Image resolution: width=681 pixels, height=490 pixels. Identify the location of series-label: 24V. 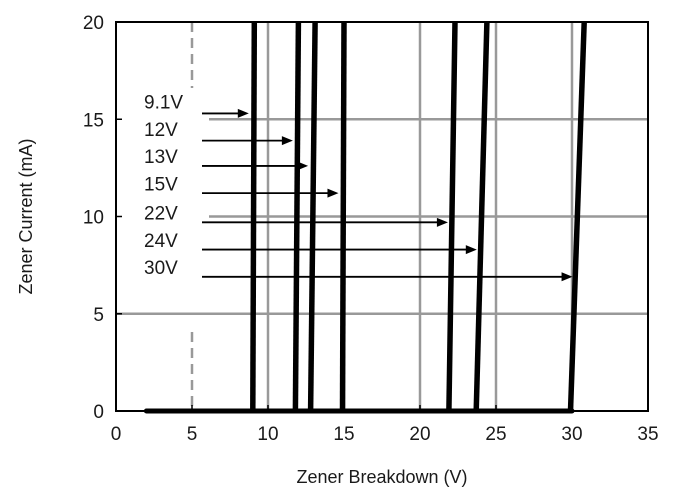
(161, 241).